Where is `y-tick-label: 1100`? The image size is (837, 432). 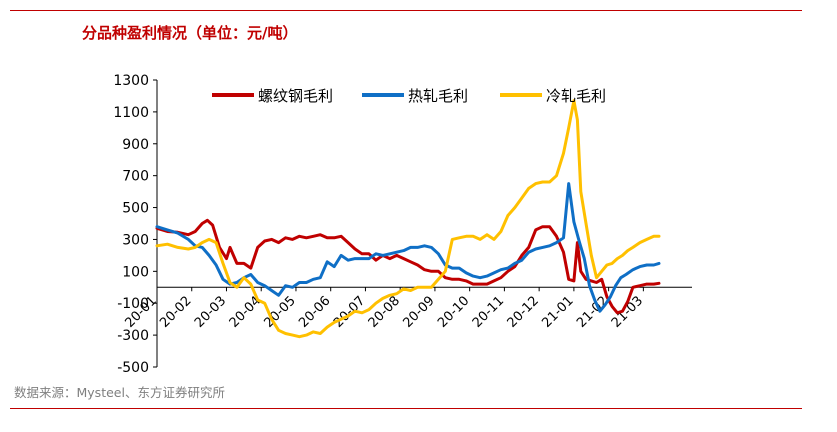
y-tick-label: 1100 is located at coordinates (131, 113).